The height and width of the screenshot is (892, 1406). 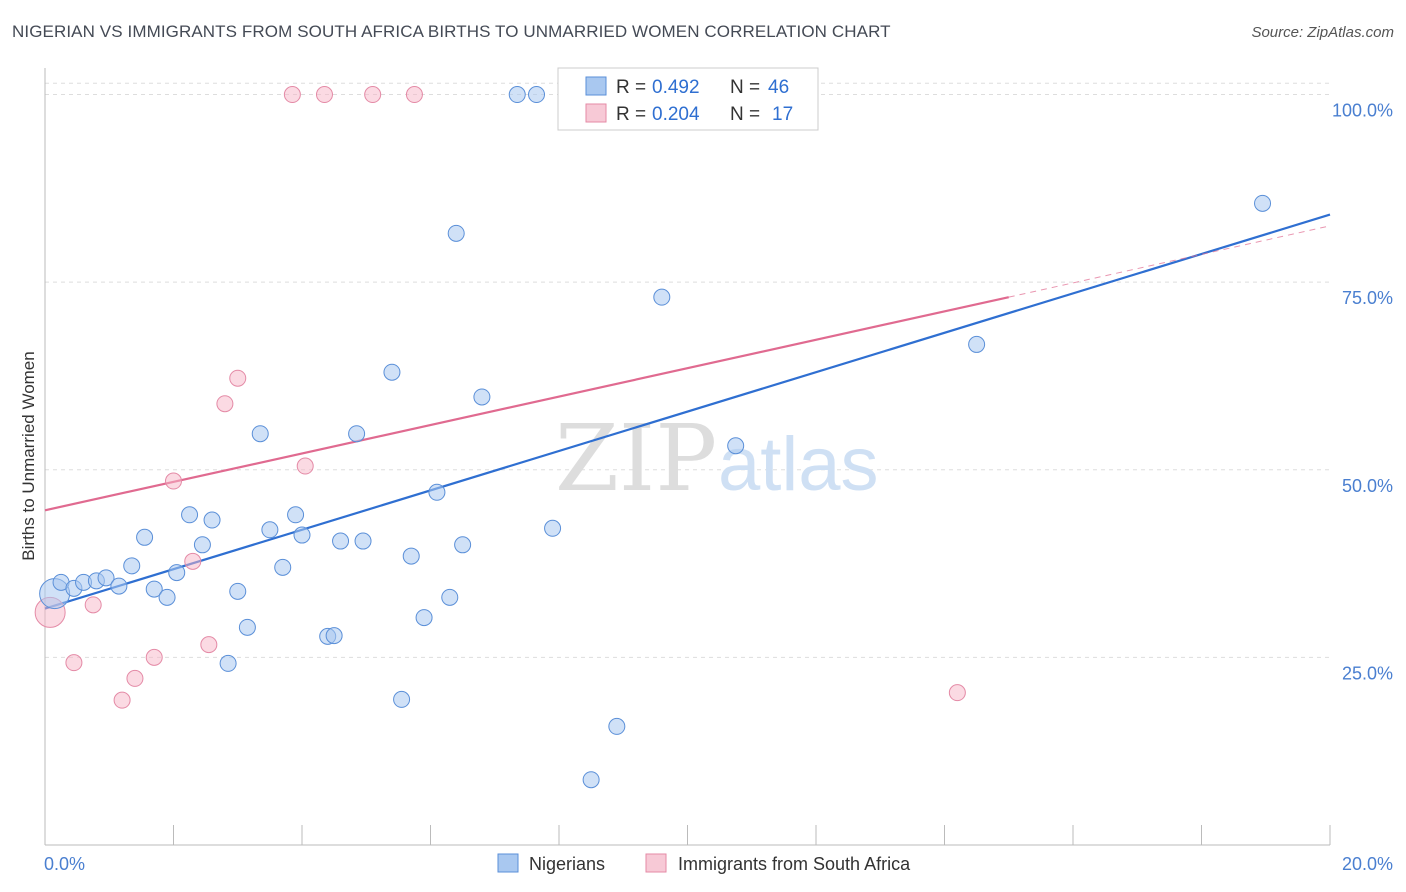 I want to click on watermark-atlas: atlas, so click(x=798, y=464).